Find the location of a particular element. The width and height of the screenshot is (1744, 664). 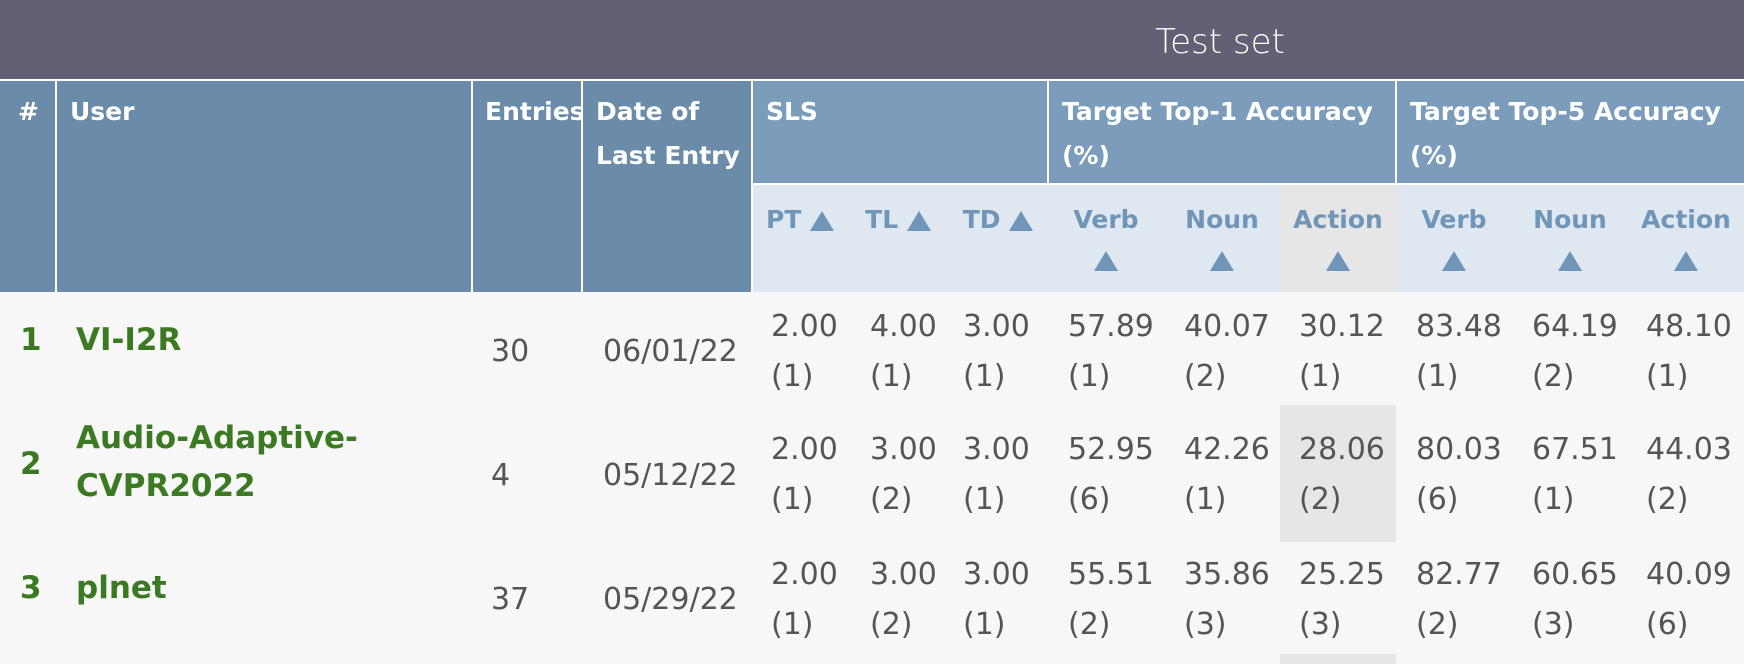

header-user-label: User is located at coordinates (102, 111).